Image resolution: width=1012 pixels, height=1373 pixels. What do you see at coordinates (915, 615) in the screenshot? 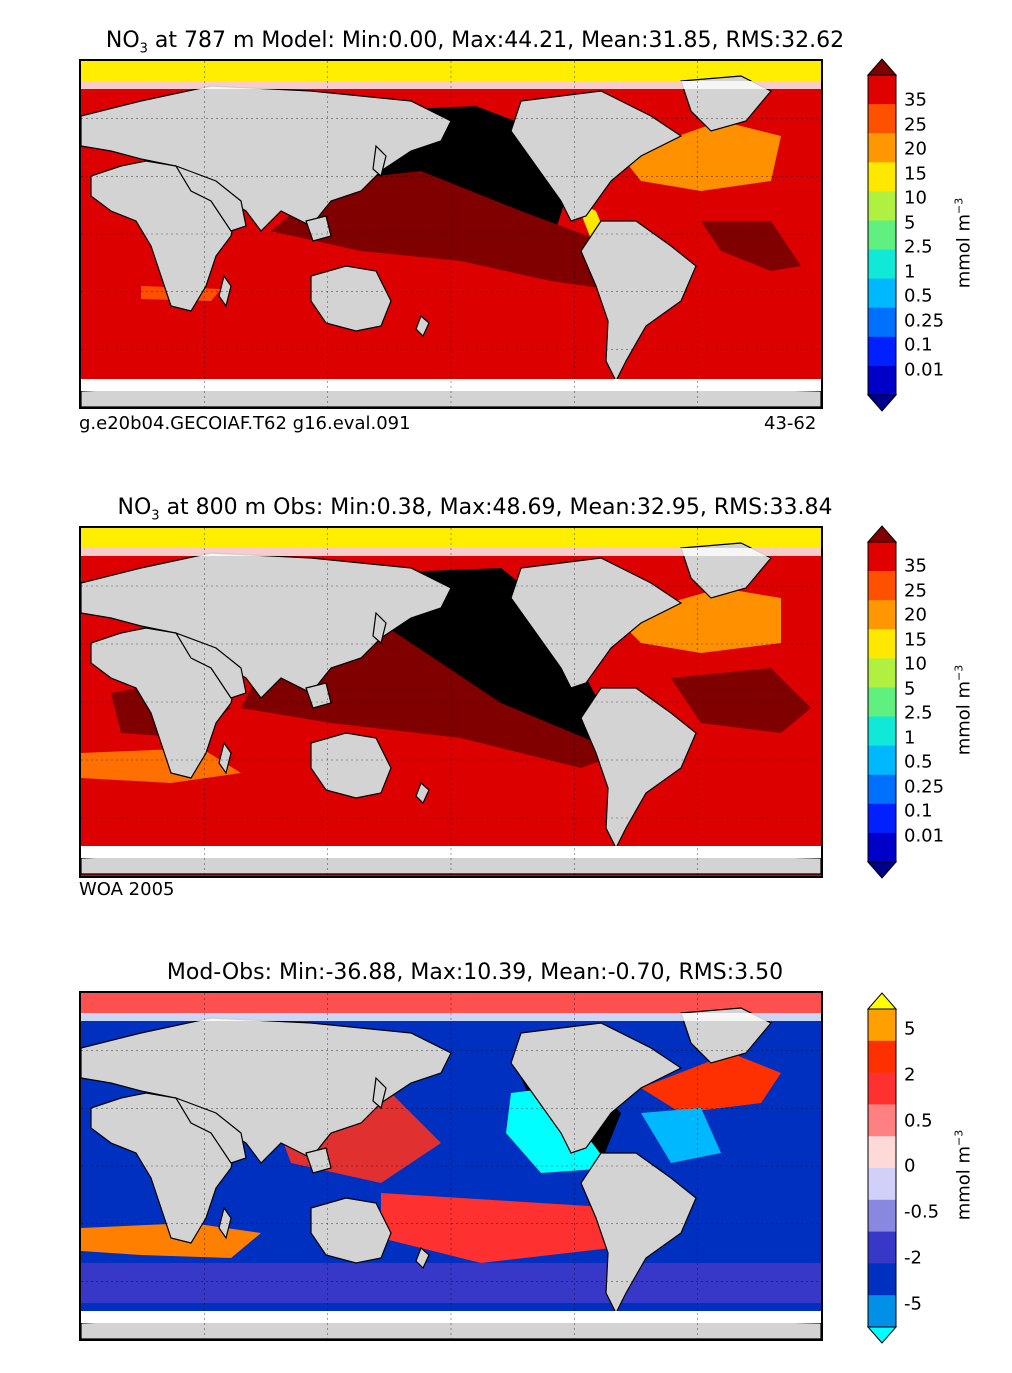
I see `panel-2-colorbar-tick-label: 20` at bounding box center [915, 615].